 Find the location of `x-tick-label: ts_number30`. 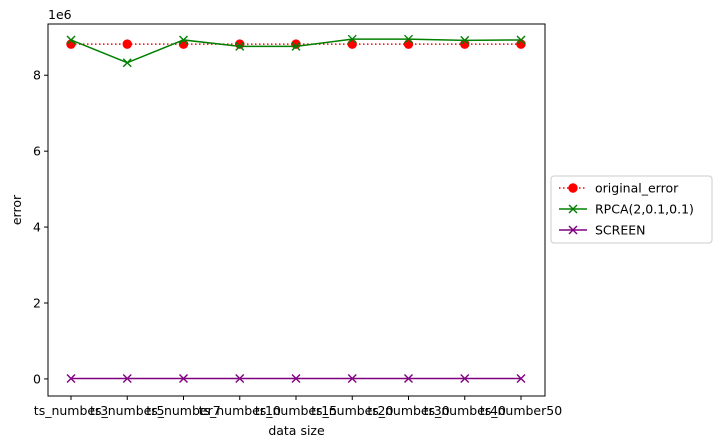

x-tick-label: ts_number30 is located at coordinates (408, 410).